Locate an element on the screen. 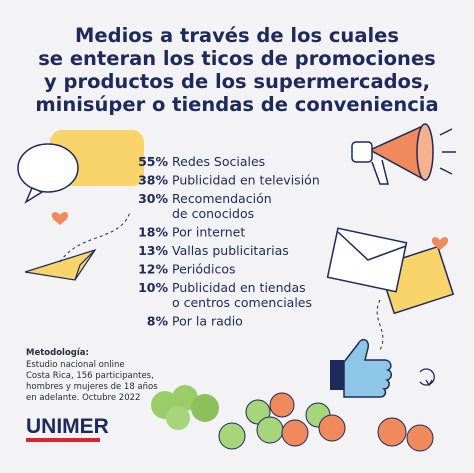 This screenshot has width=474, height=473. item-label: Por internet is located at coordinates (208, 232).